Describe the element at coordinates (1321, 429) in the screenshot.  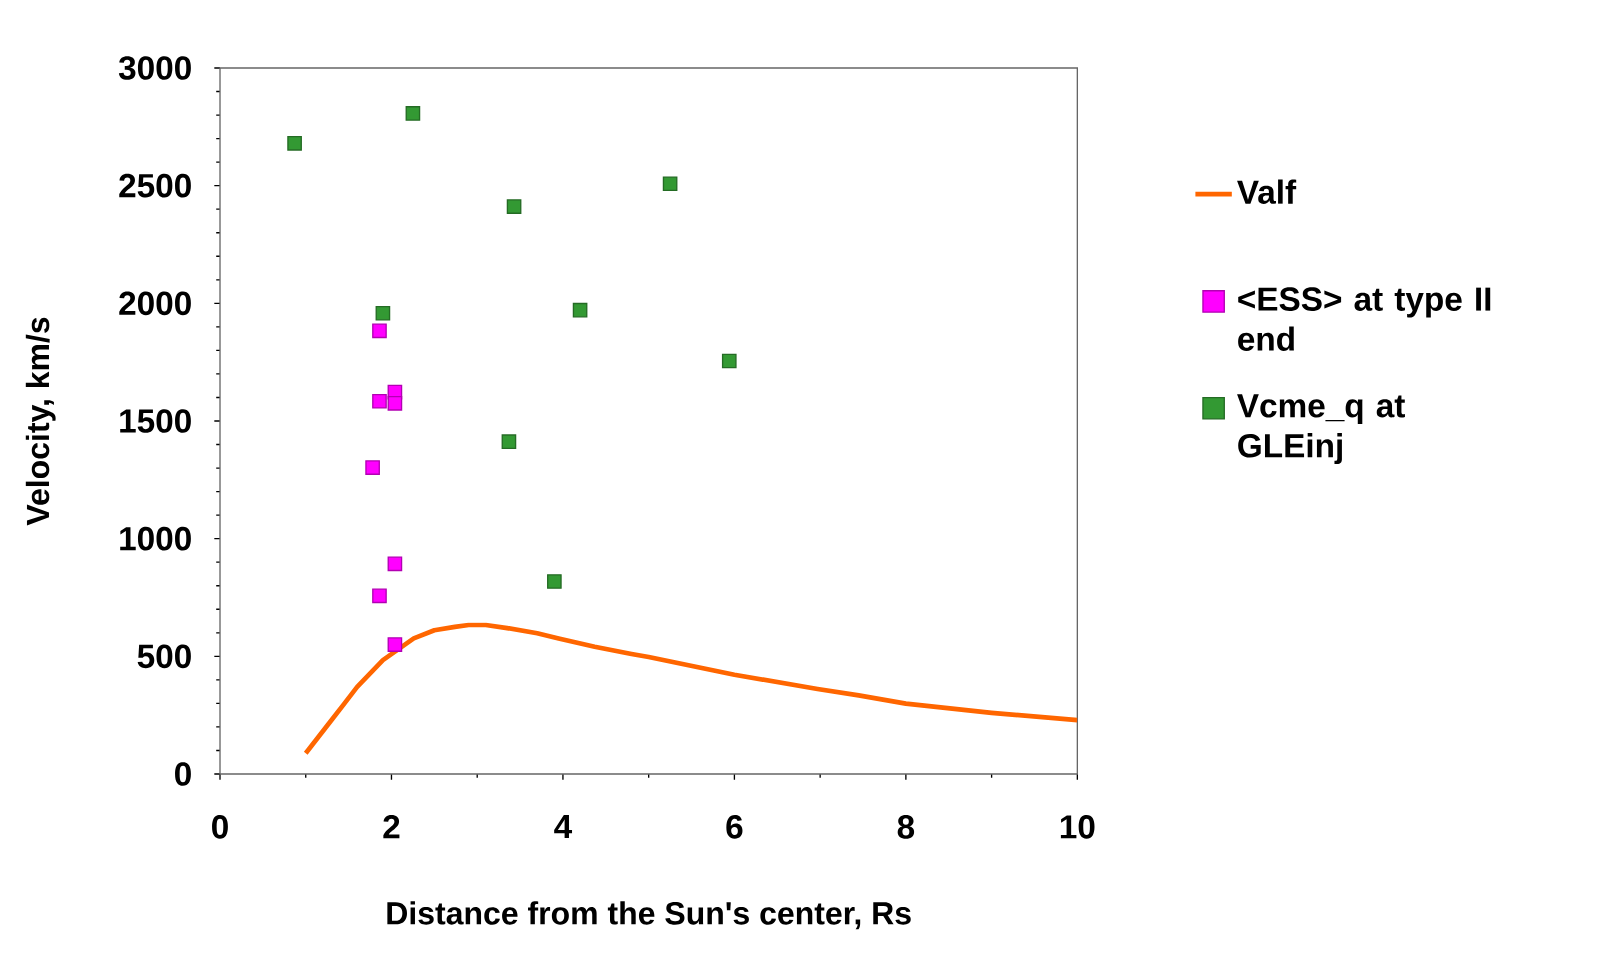
I see `legend-label: Vcme_q at GLEinj` at that location.